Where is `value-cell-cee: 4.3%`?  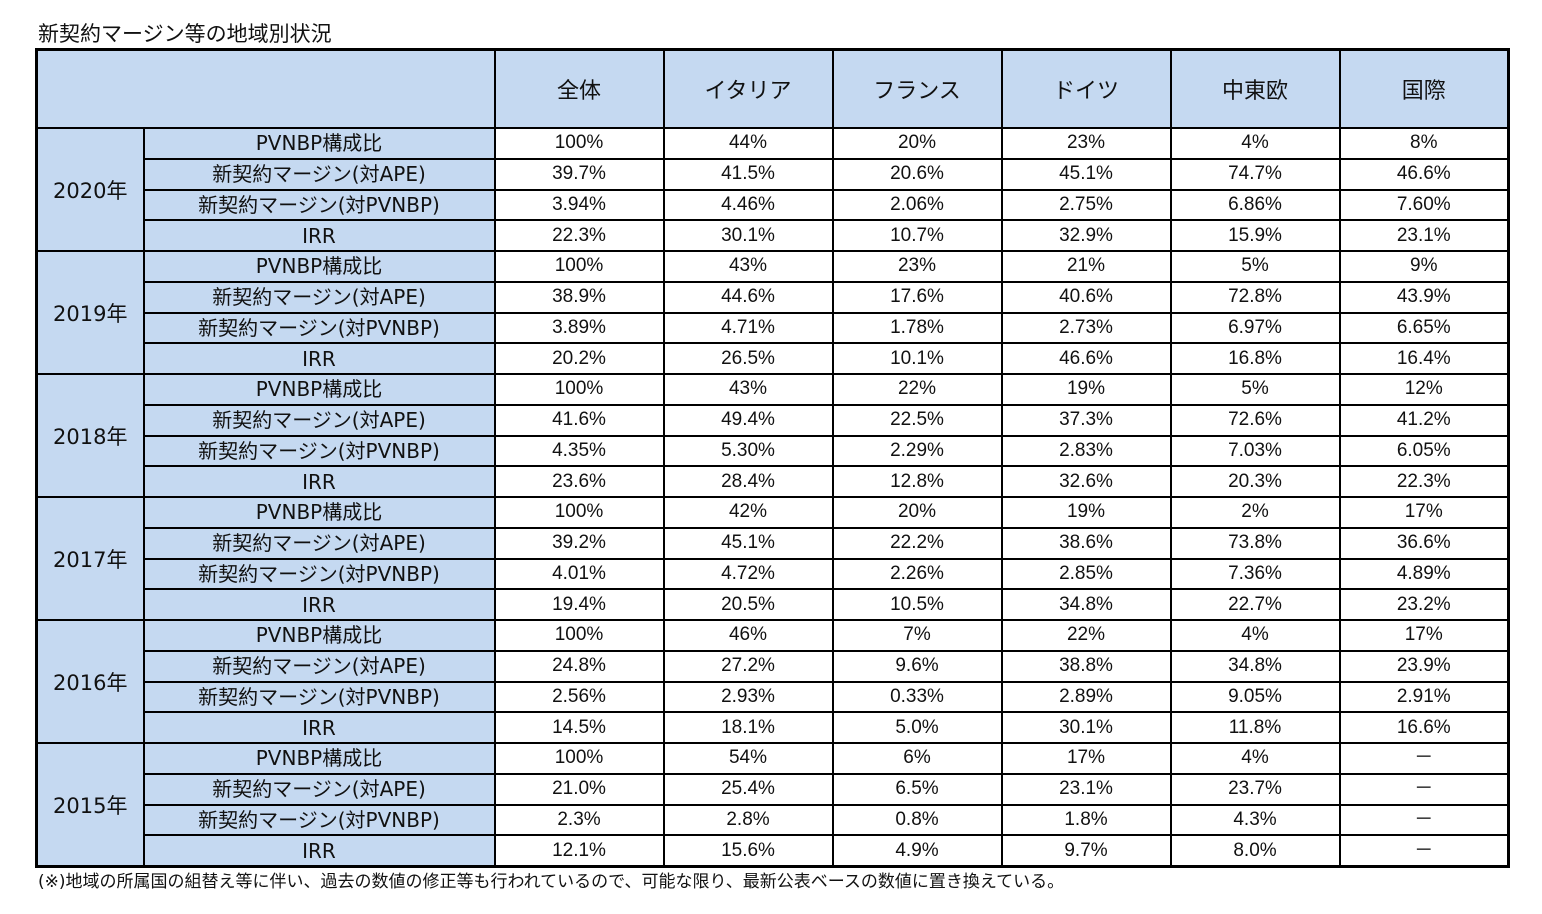 value-cell-cee: 4.3% is located at coordinates (1255, 820).